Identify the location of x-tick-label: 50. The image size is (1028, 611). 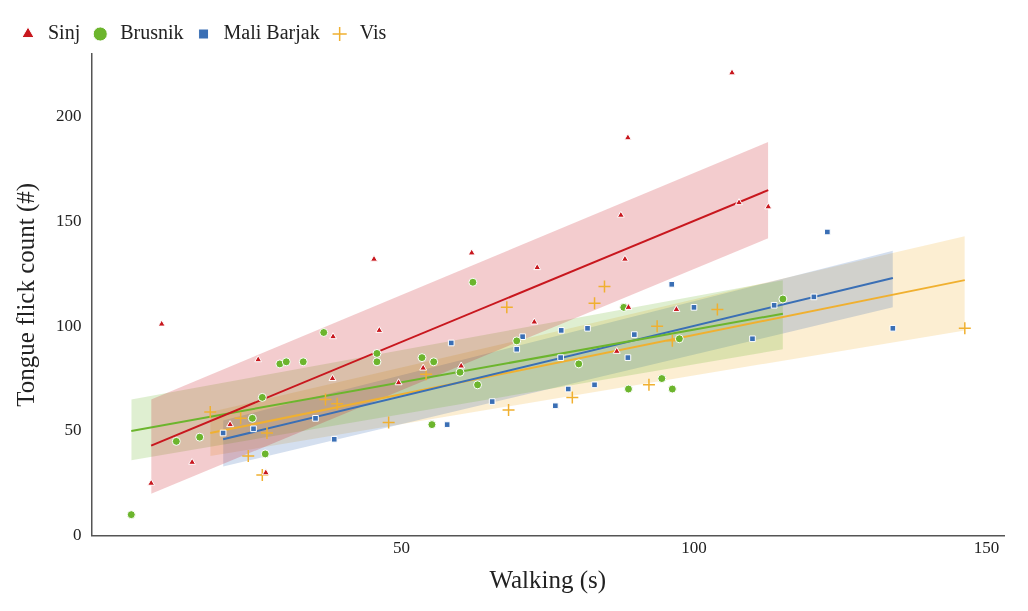
(402, 548).